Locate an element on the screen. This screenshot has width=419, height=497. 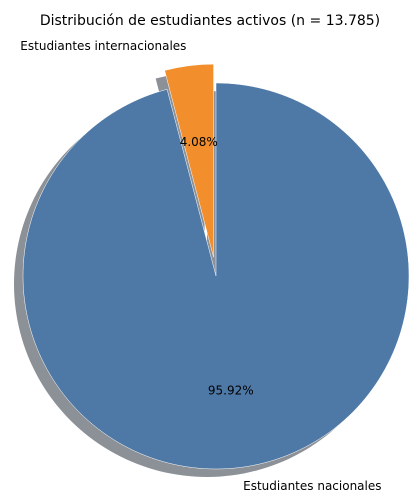
slice-pct-estudiantes-nacionales: 95.92% is located at coordinates (231, 390).